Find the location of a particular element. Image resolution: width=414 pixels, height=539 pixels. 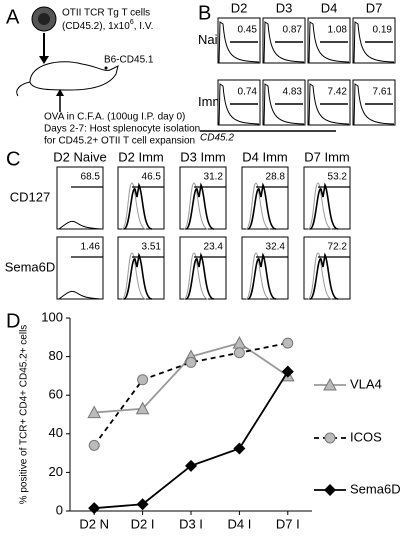

column-header: D2 Naive is located at coordinates (79, 156).